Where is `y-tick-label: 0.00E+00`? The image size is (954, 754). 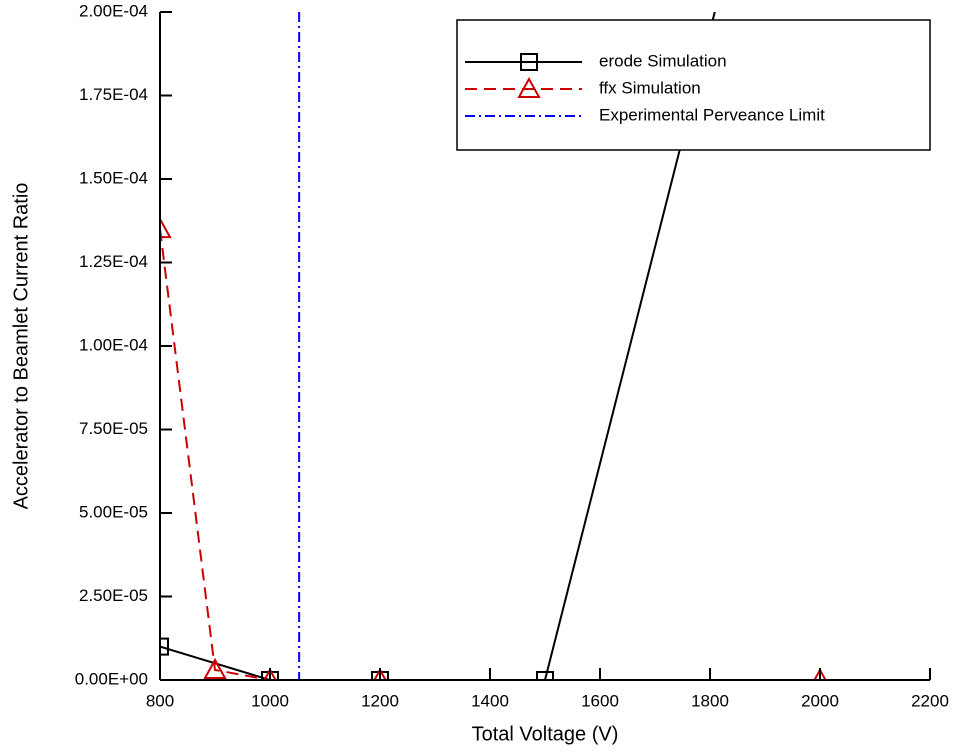 y-tick-label: 0.00E+00 is located at coordinates (111, 678).